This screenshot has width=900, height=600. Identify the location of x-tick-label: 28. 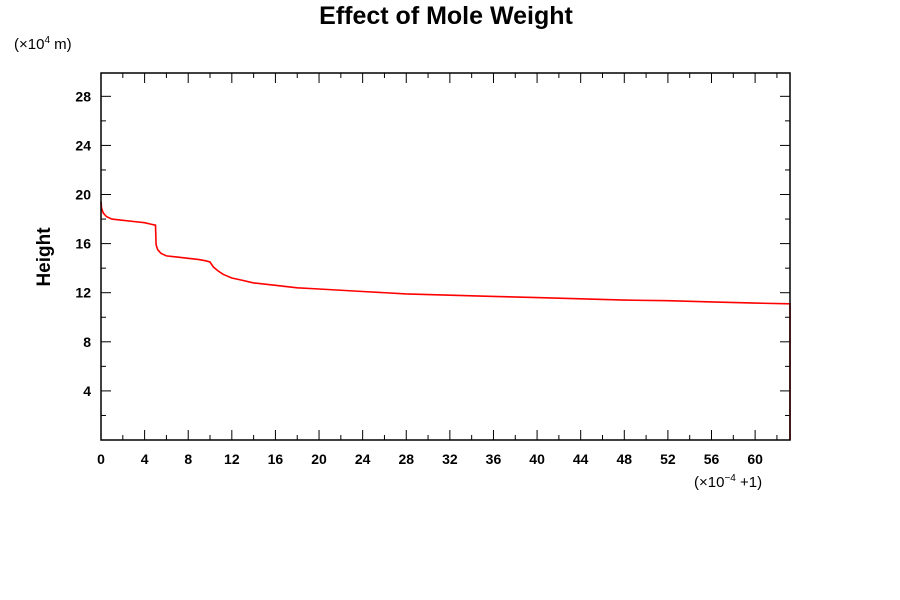
(406, 459).